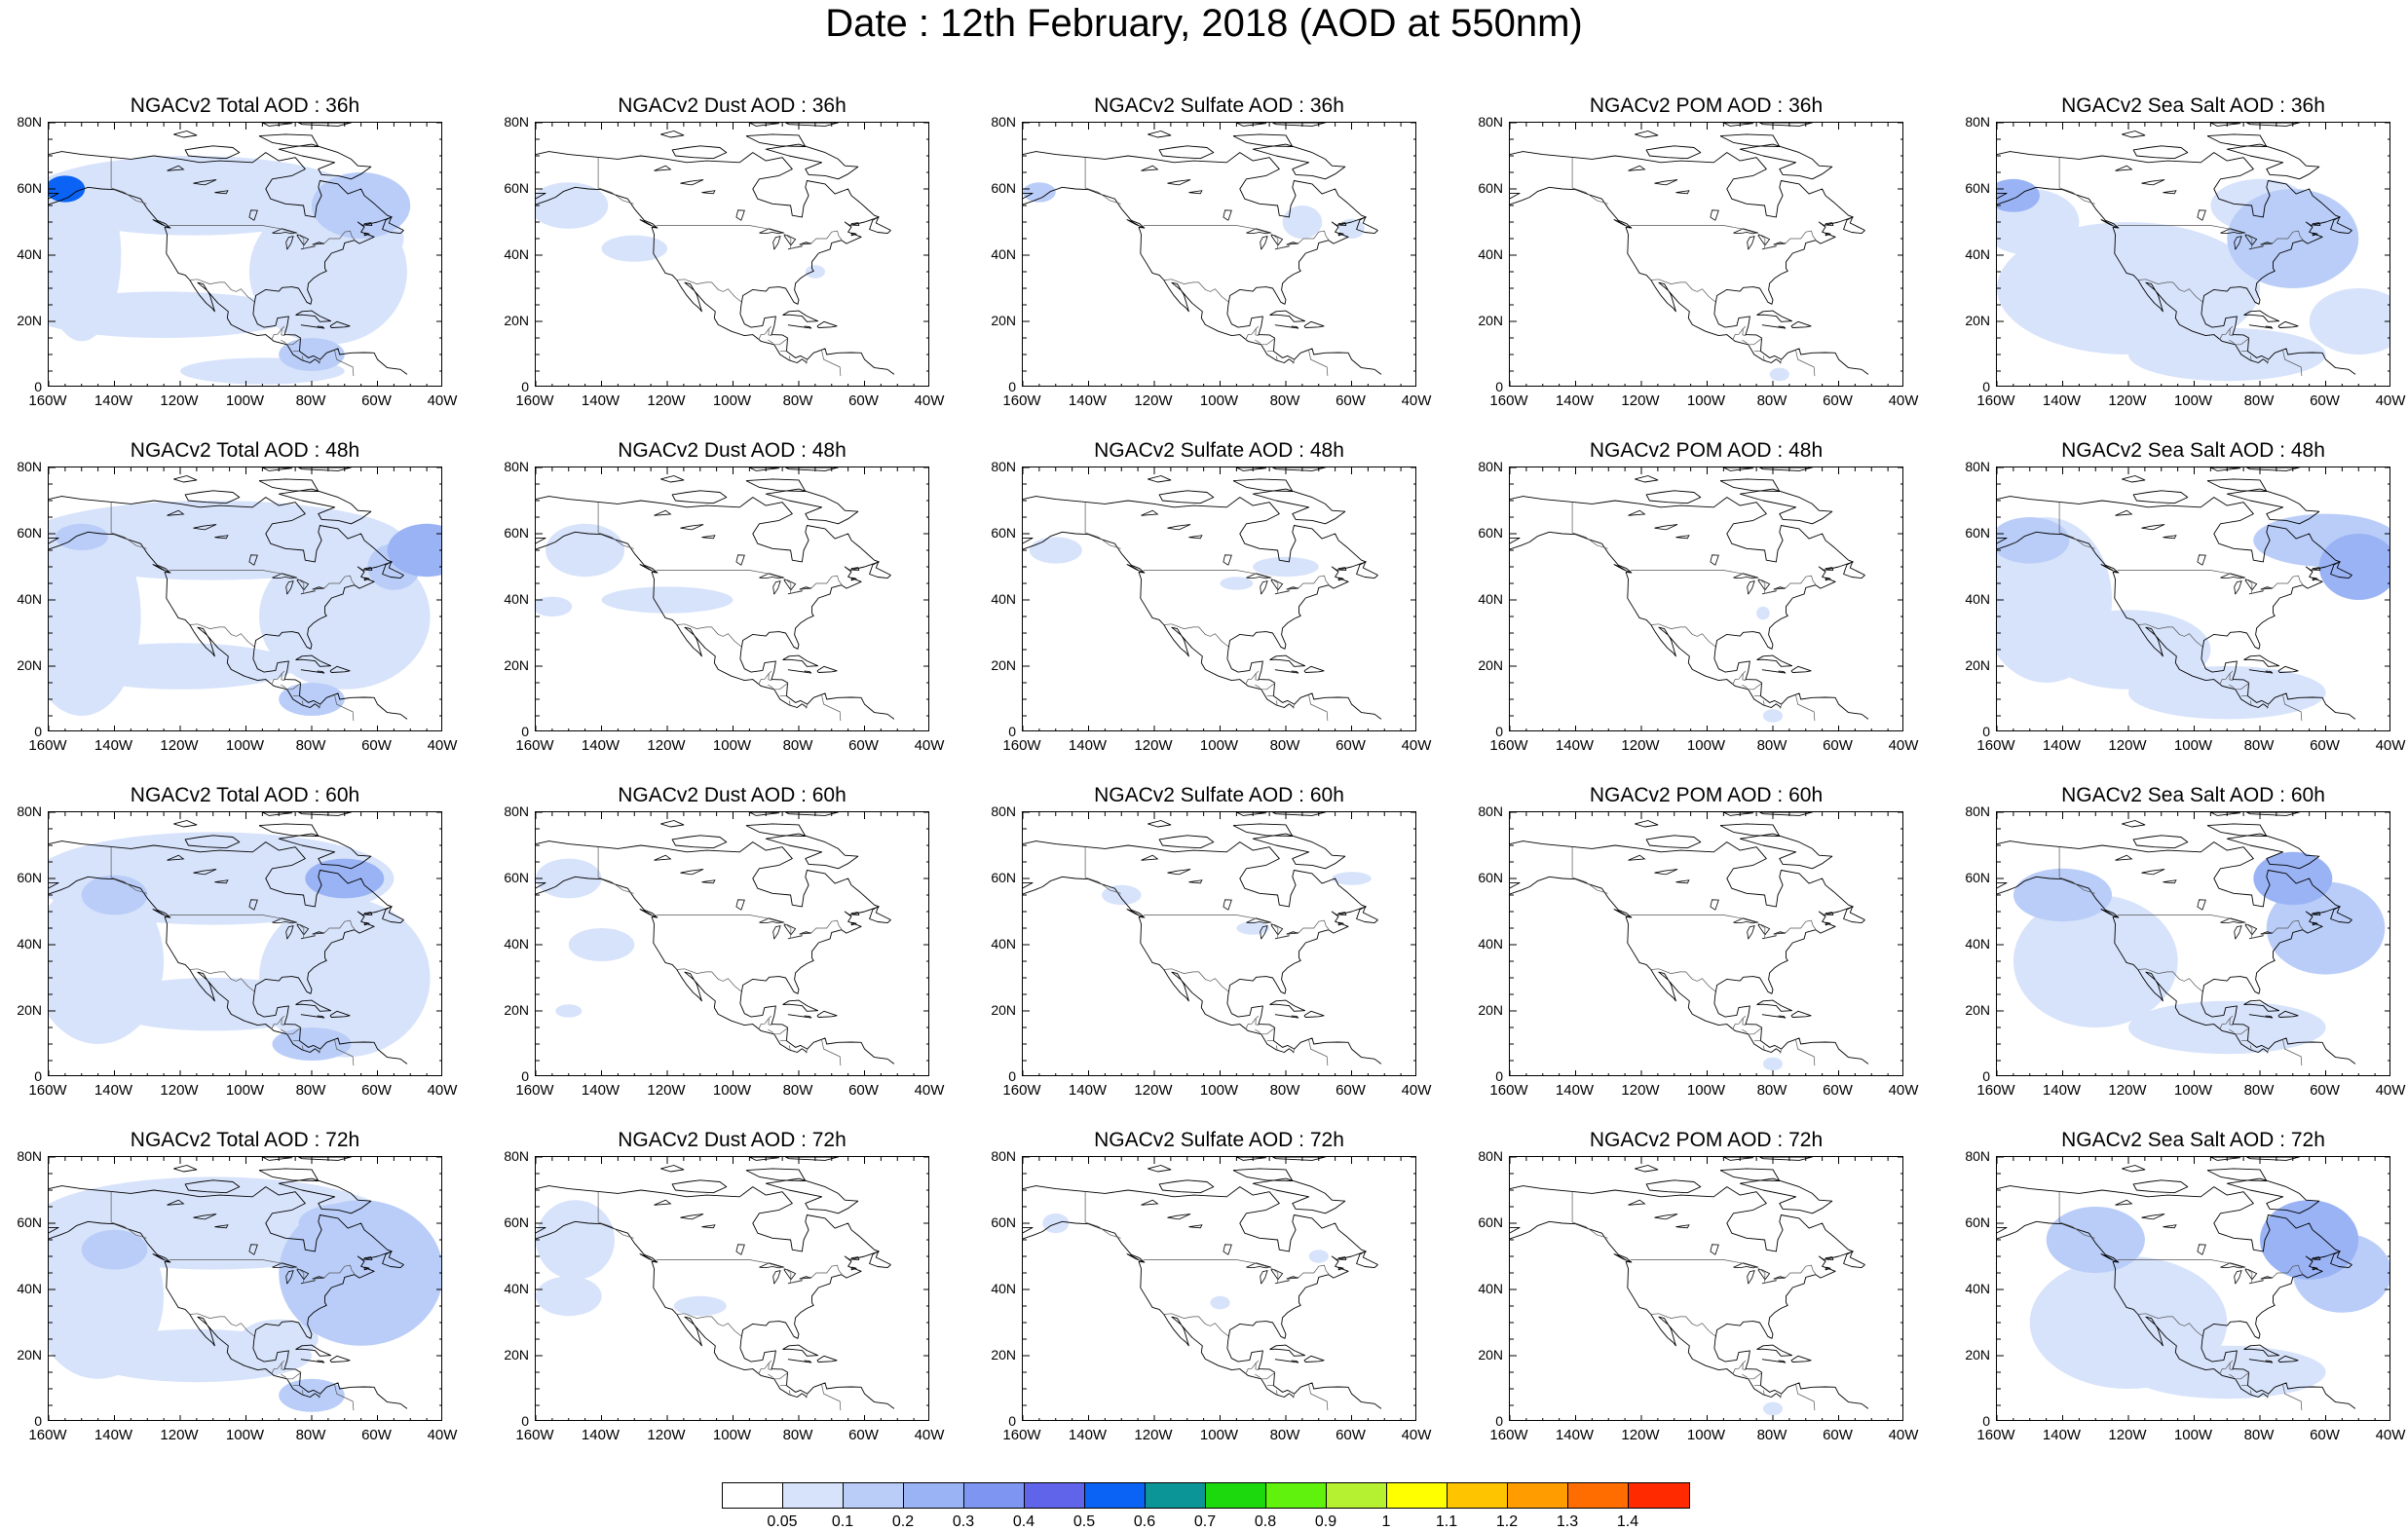 The width and height of the screenshot is (2408, 1531). What do you see at coordinates (732, 105) in the screenshot?
I see `panel-title: NGACv2 Dust AOD : 36h` at bounding box center [732, 105].